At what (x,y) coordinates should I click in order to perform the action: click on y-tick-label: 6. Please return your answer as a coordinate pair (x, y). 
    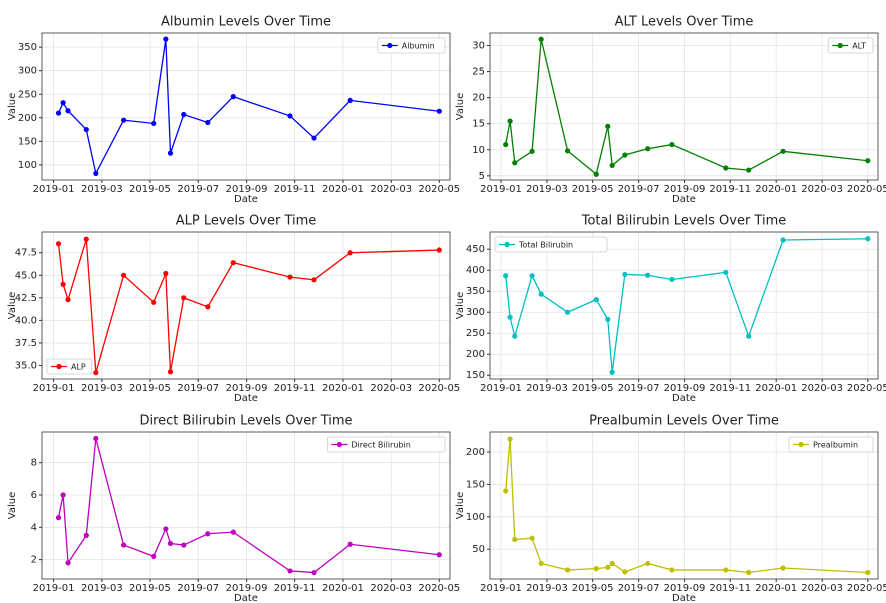
    Looking at the image, I should click on (34, 495).